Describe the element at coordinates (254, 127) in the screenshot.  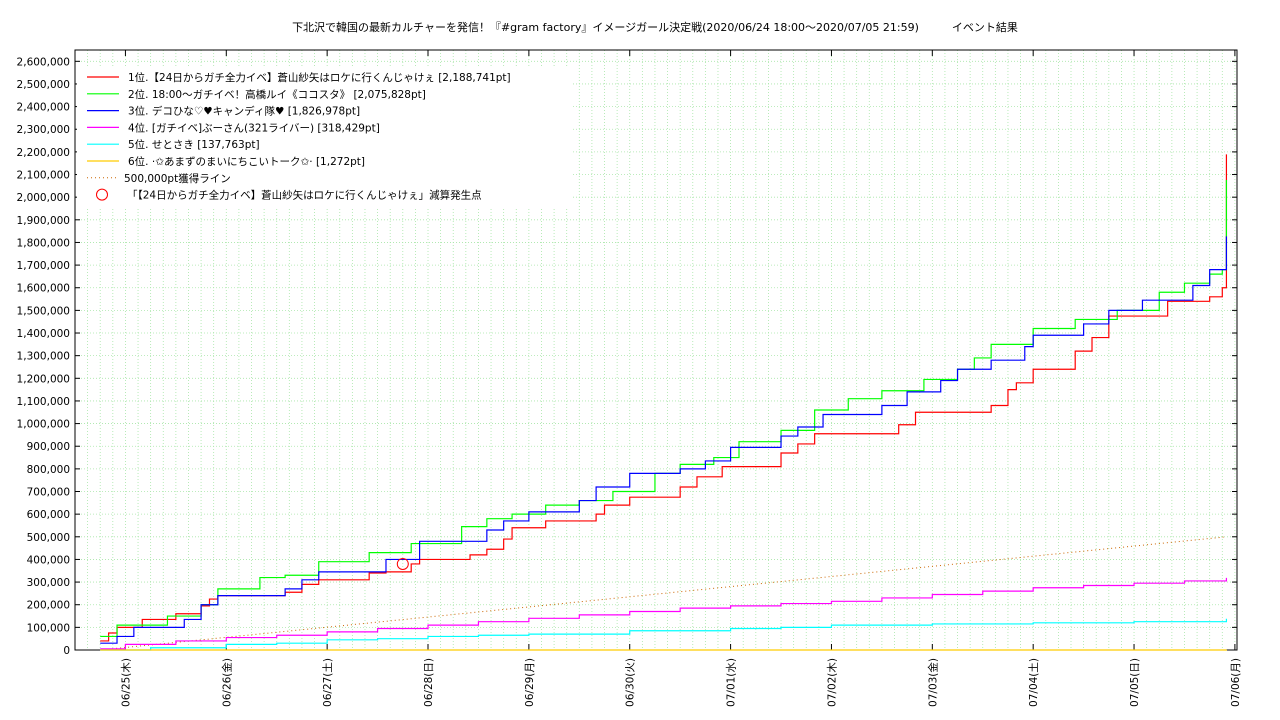
I see `legend-label: 4位. [ガチイベ]ぶーさん(321ライバー) [318,429pt]` at that location.